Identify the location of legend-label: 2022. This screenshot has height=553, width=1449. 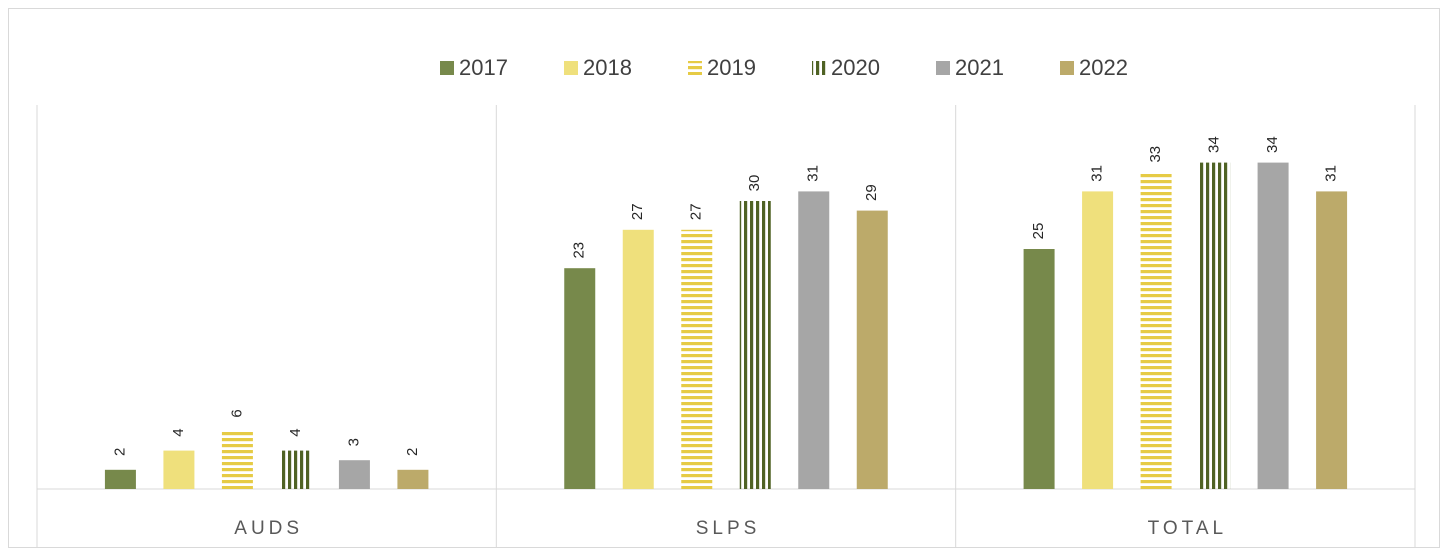
(1103, 67).